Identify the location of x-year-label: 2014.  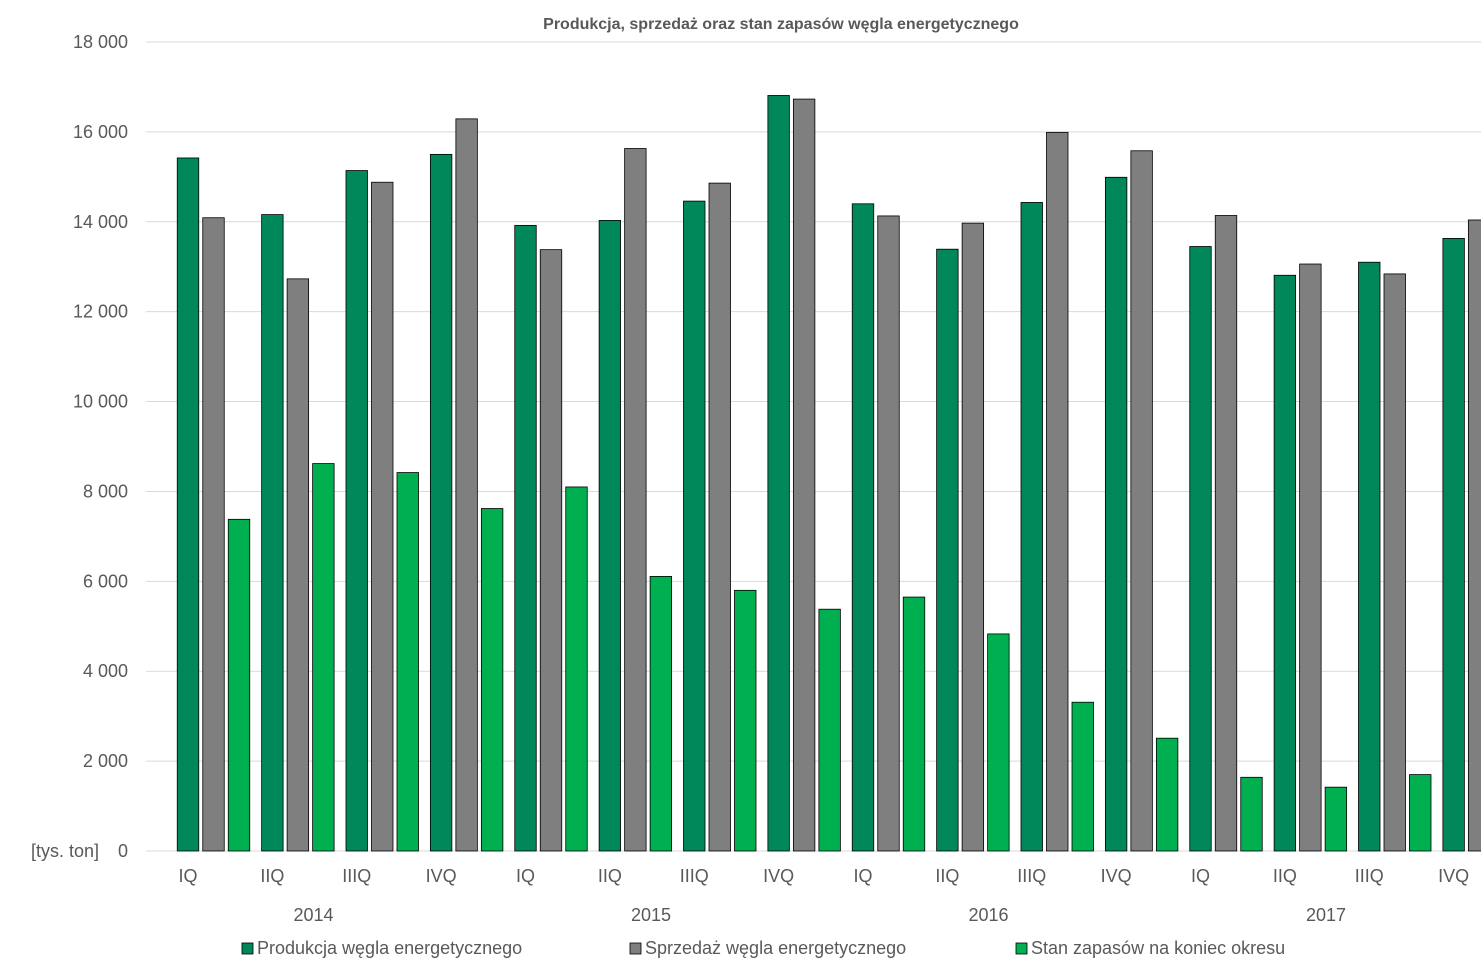
(313, 915).